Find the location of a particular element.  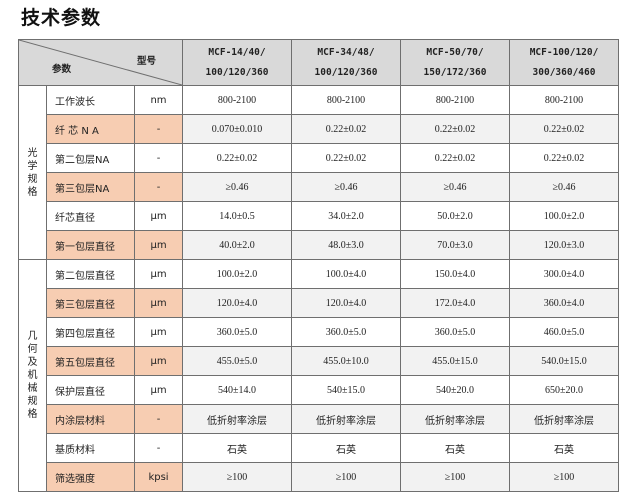

param-value: 100.0±4.0 is located at coordinates (346, 274).